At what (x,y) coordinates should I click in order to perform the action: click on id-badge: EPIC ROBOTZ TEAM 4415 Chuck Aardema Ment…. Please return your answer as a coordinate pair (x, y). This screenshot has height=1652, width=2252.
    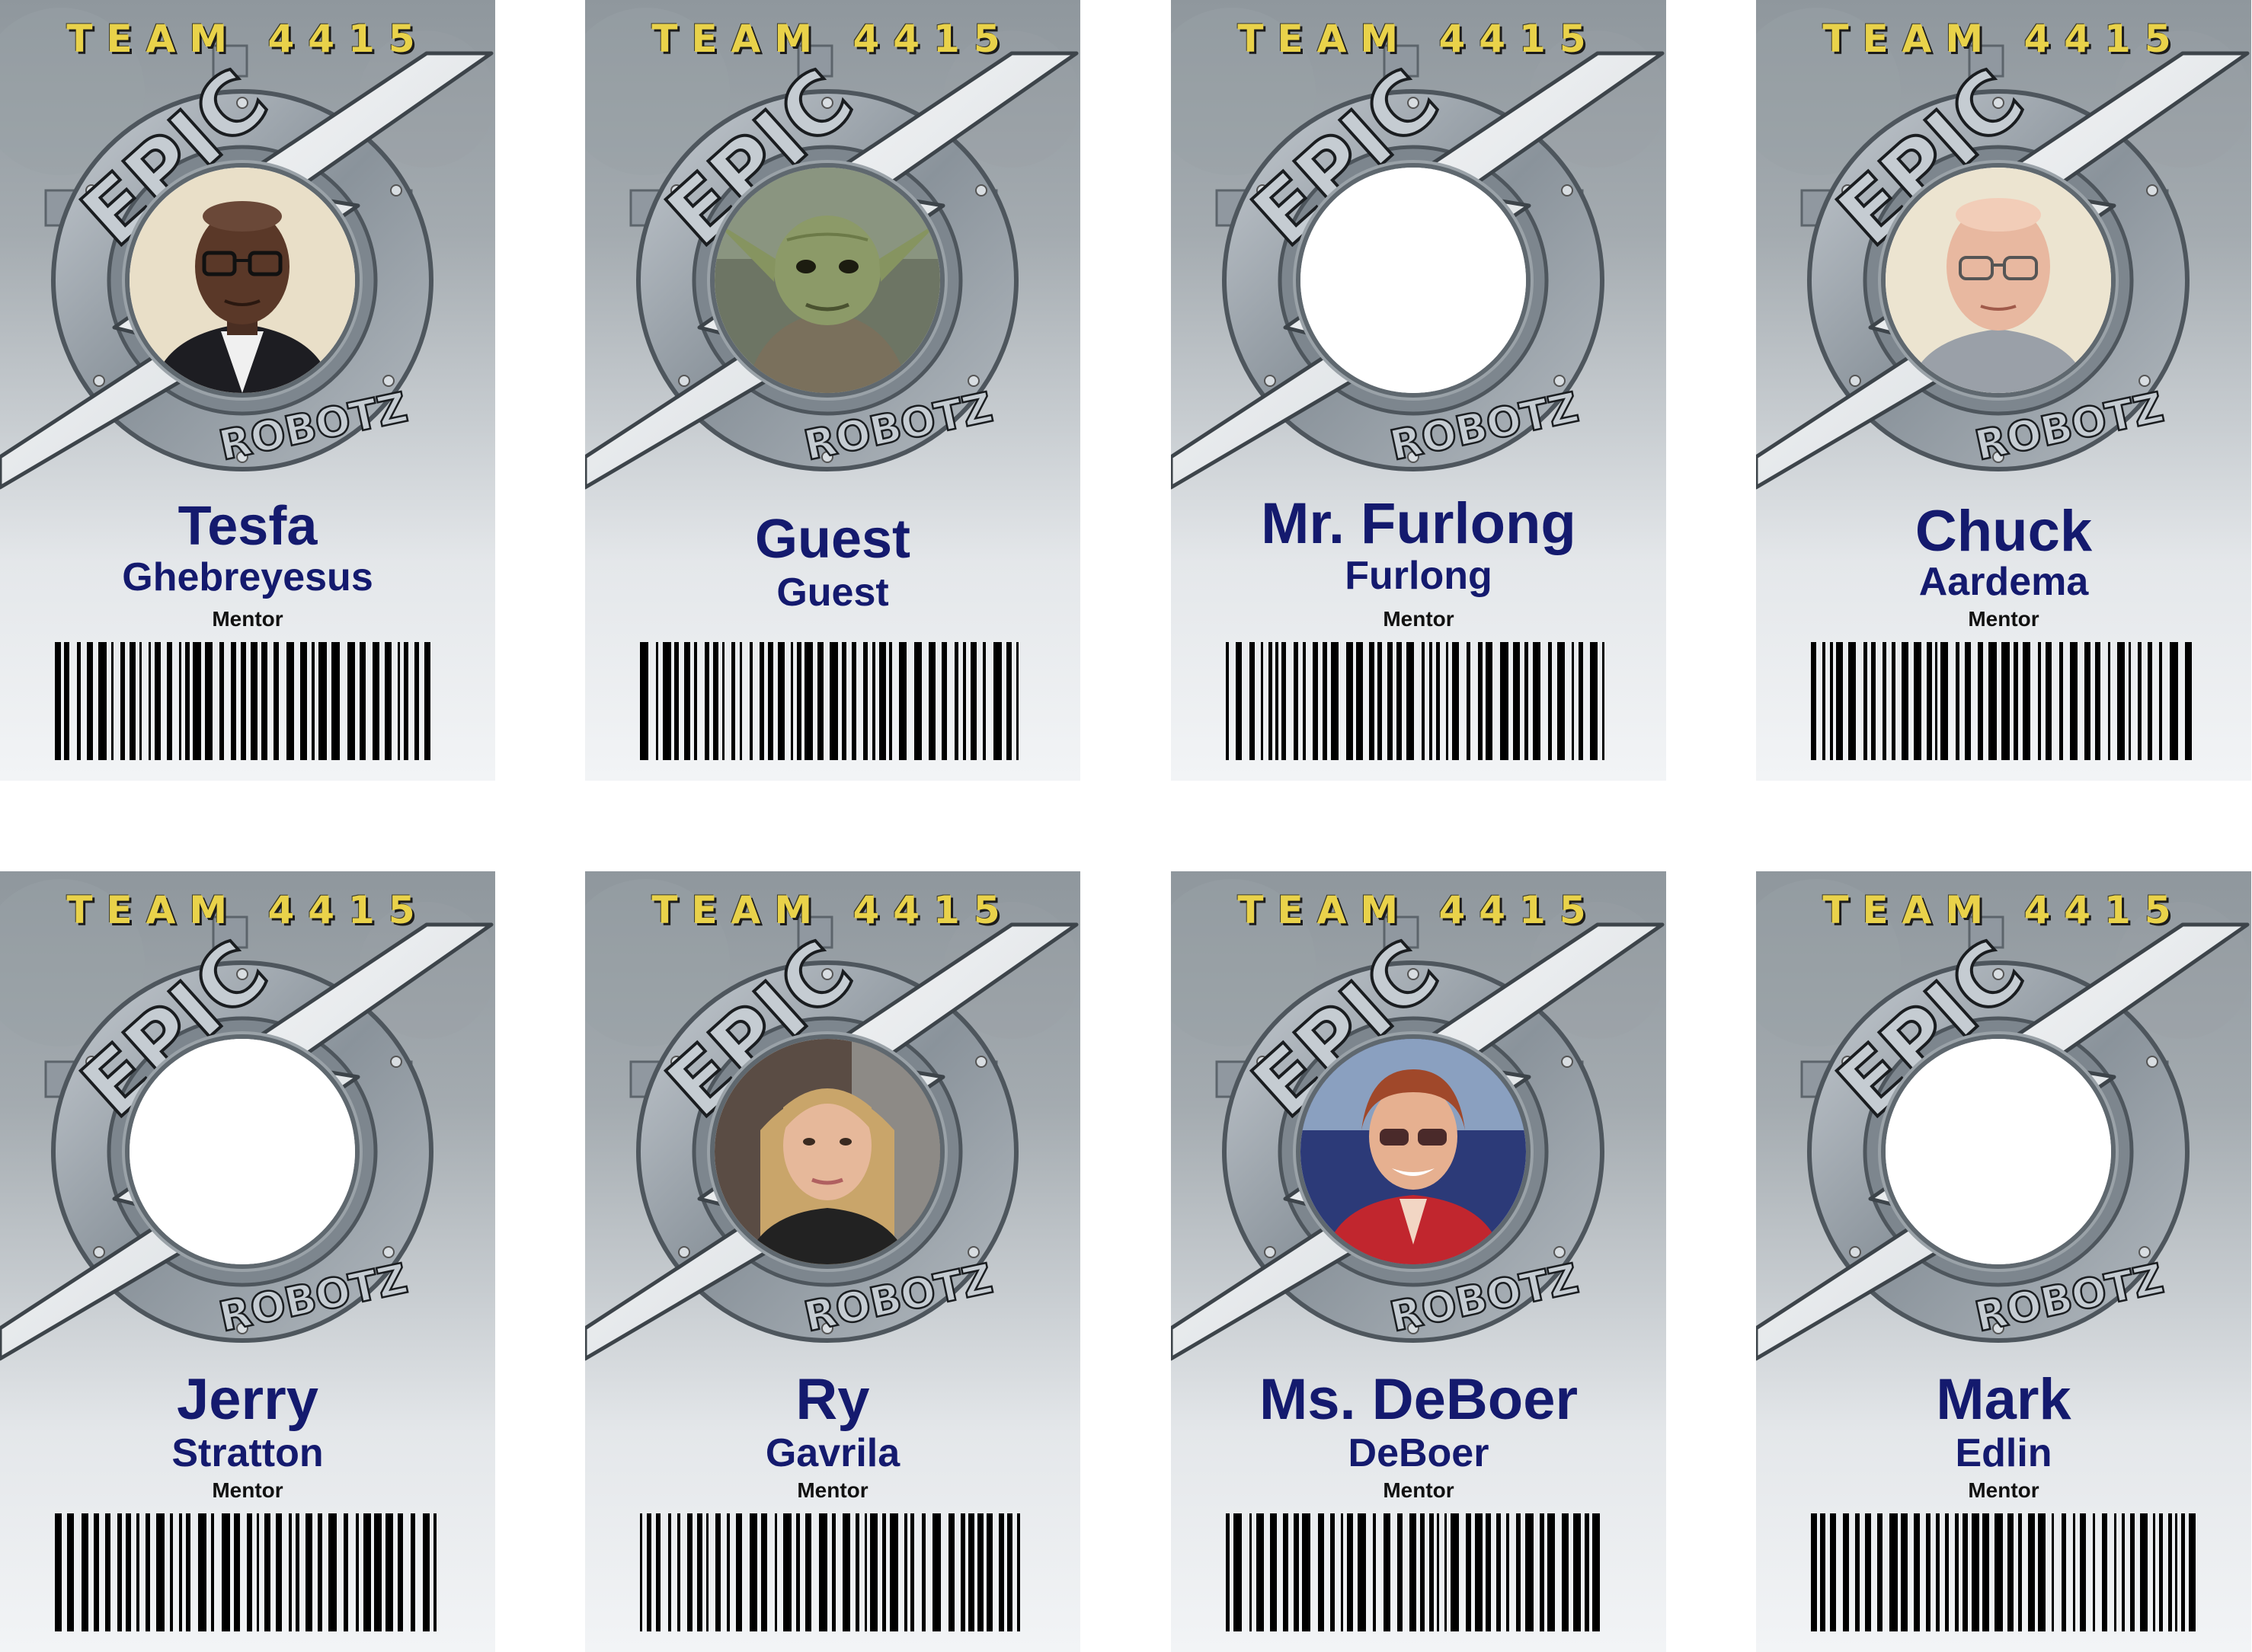
    Looking at the image, I should click on (2003, 390).